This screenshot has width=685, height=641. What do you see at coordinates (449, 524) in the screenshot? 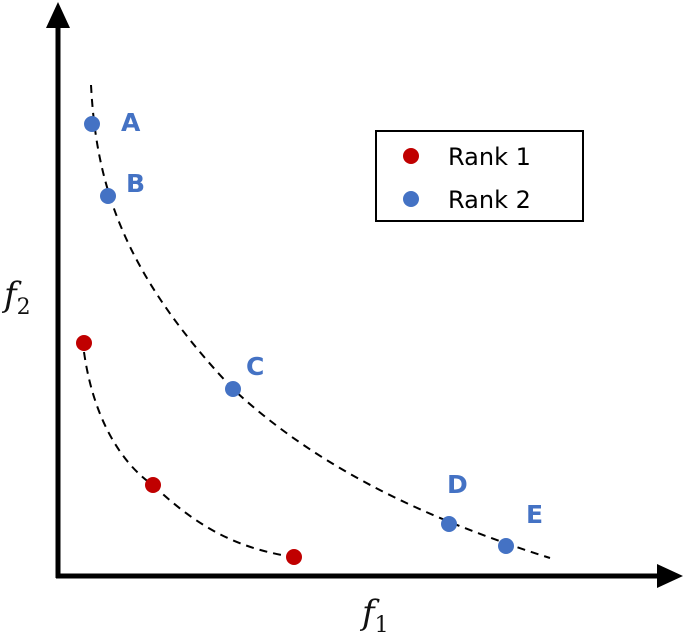
I see `point-d` at bounding box center [449, 524].